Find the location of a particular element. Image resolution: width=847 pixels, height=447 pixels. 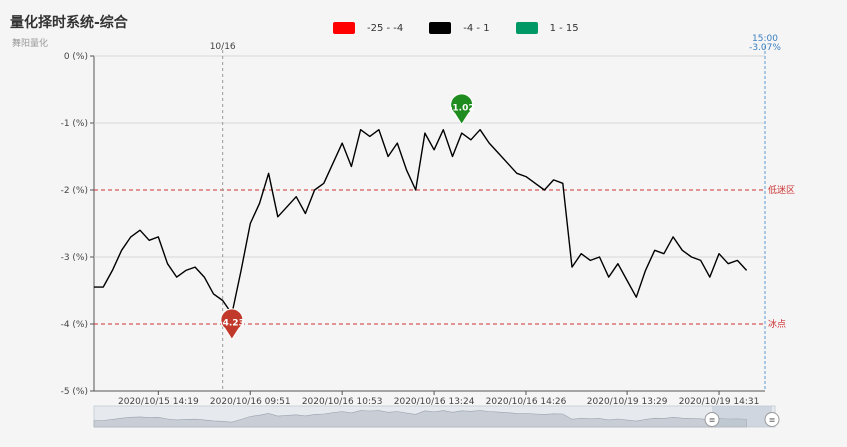

legend-label-low: -25 - -4 is located at coordinates (385, 28).